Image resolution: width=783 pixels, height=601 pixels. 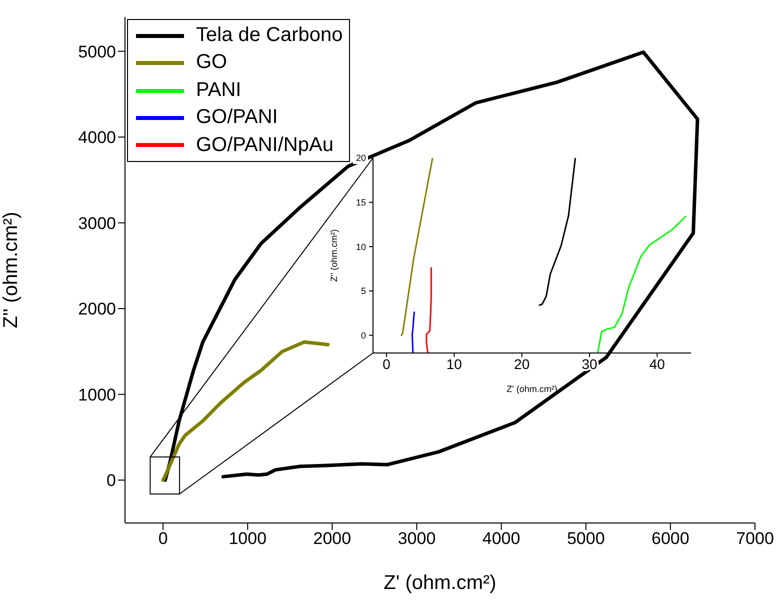 What do you see at coordinates (247, 538) in the screenshot?
I see `x-tick-label: 1000` at bounding box center [247, 538].